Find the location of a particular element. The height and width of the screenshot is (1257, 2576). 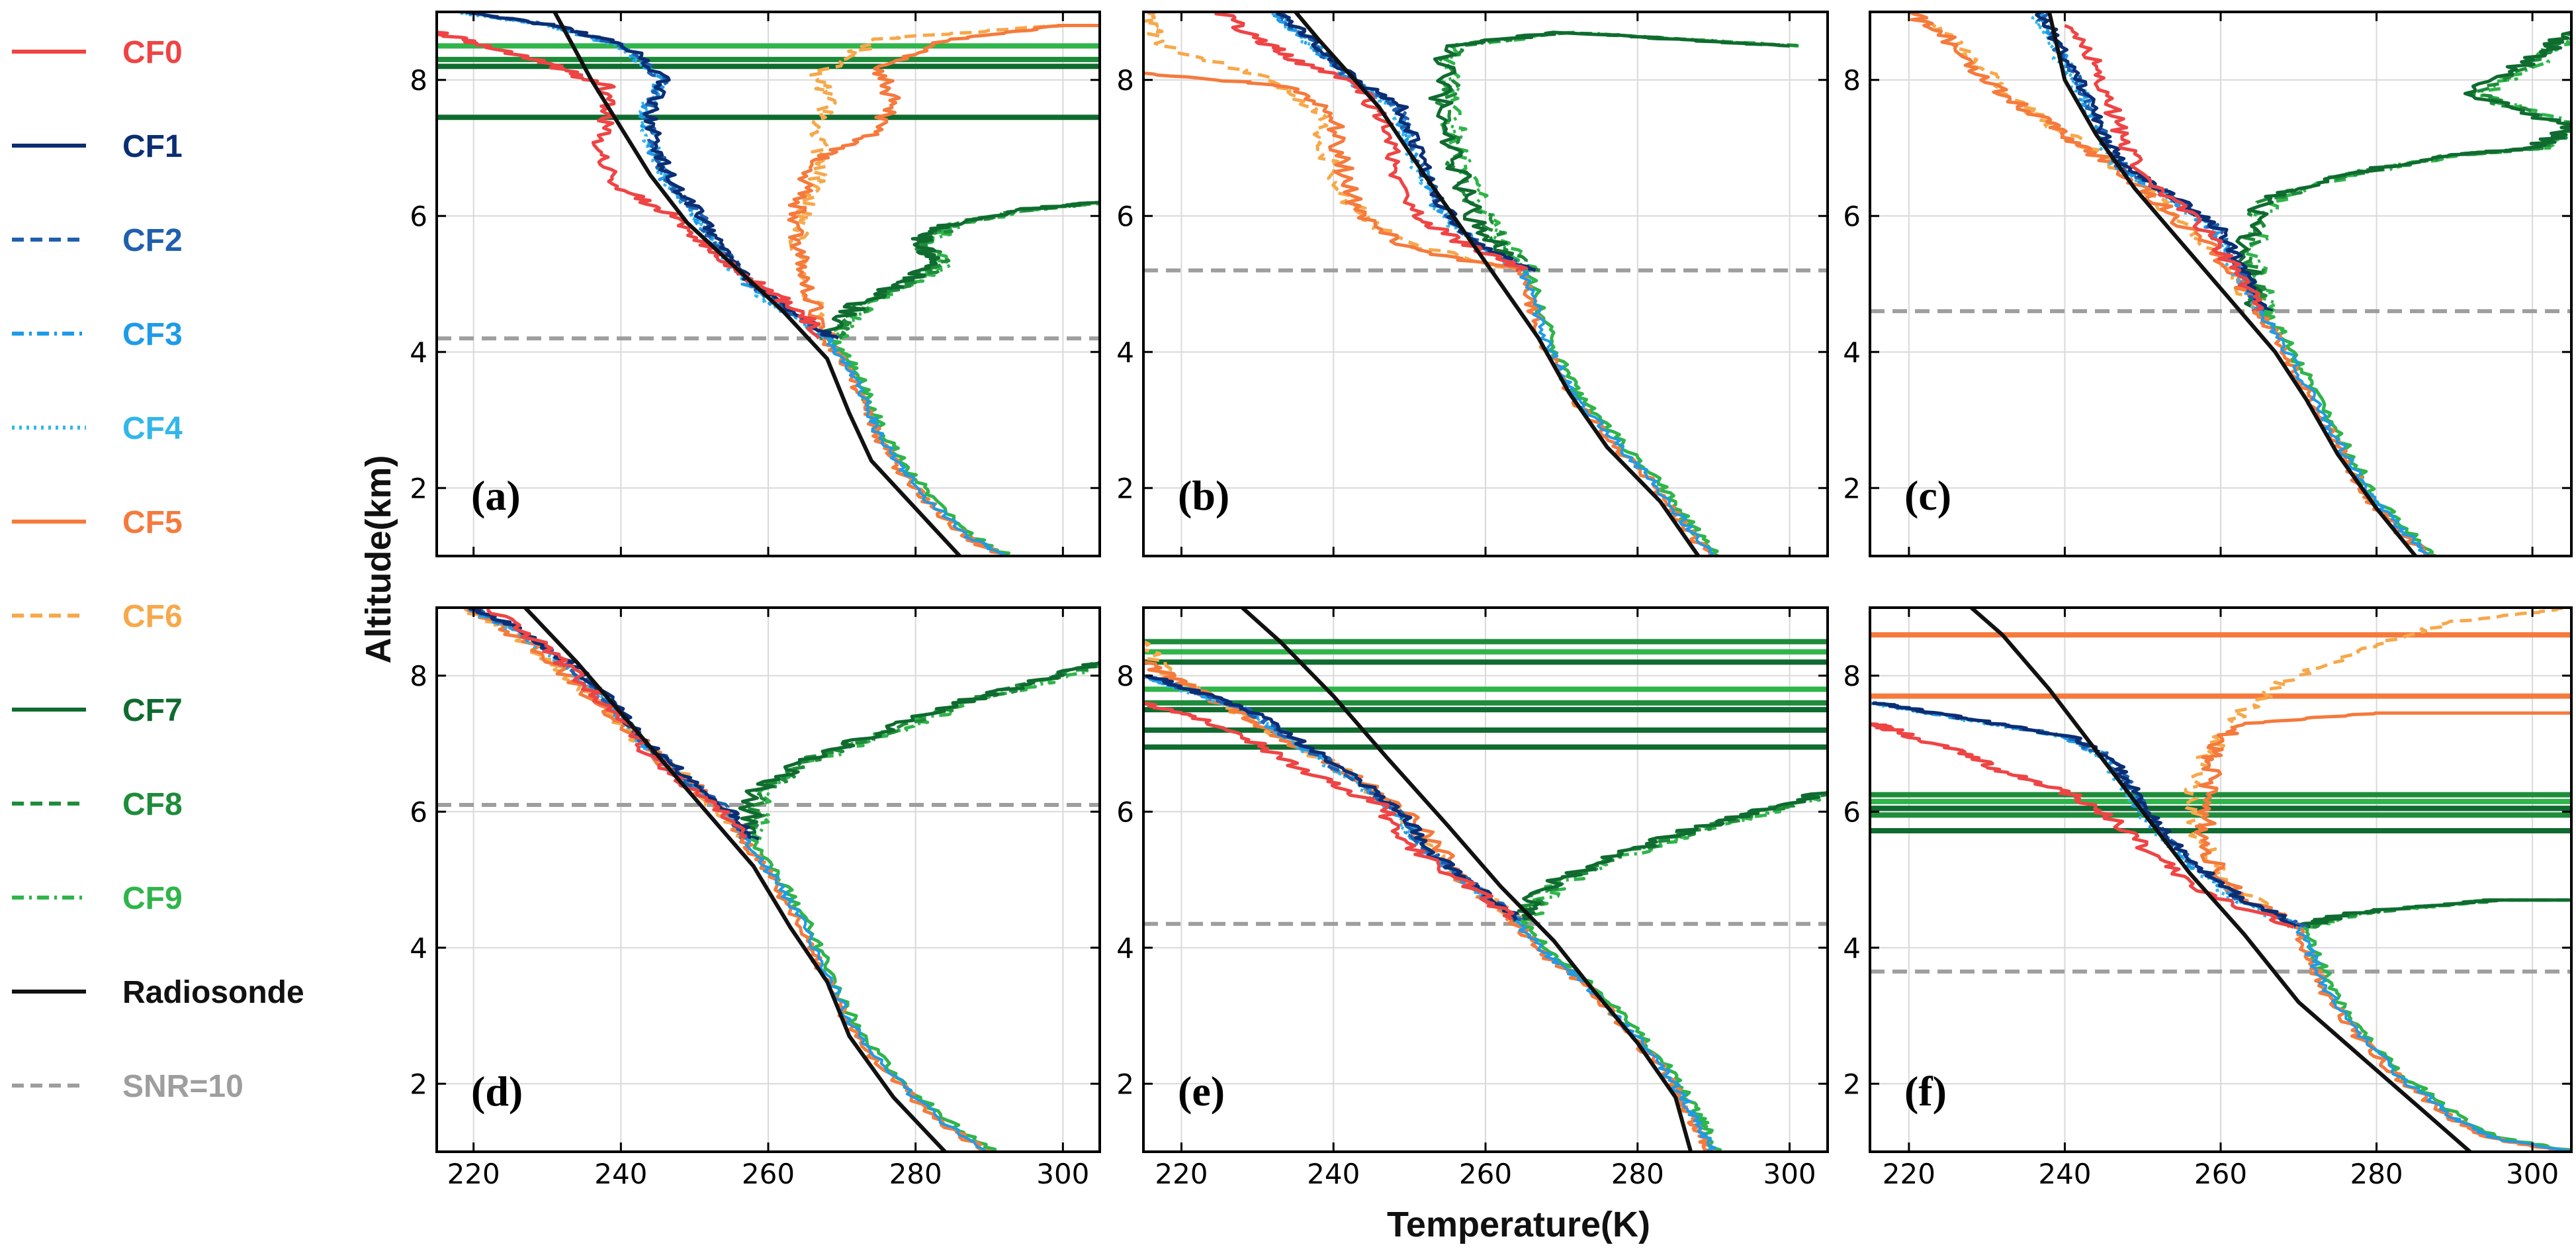

panel-5: 220 240 260 280 300 2 4 6 8 (f) is located at coordinates (2208, 898).